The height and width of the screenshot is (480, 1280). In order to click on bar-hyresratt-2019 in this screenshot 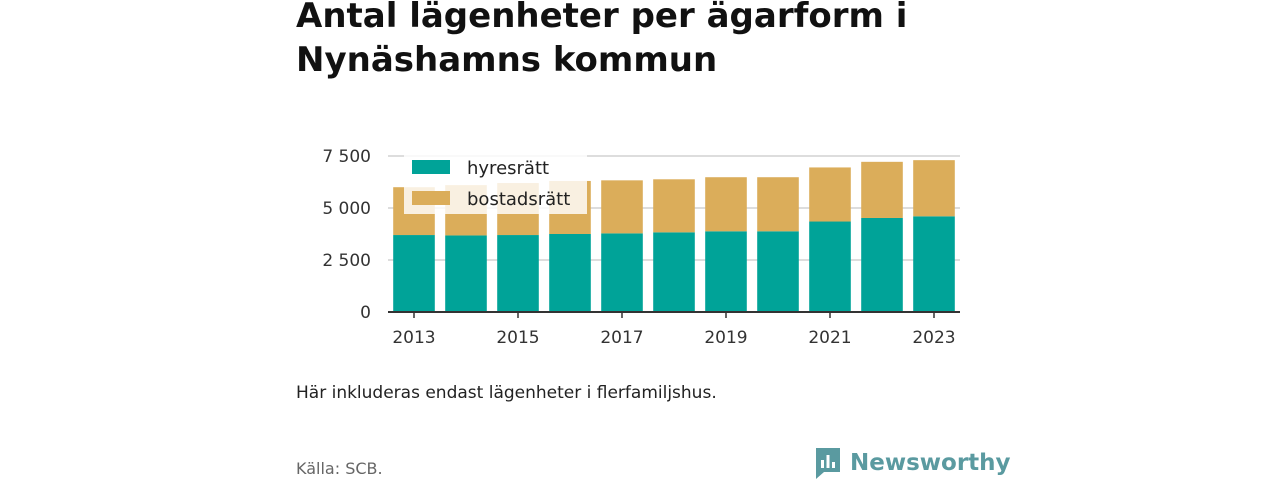, I will do `click(726, 271)`.